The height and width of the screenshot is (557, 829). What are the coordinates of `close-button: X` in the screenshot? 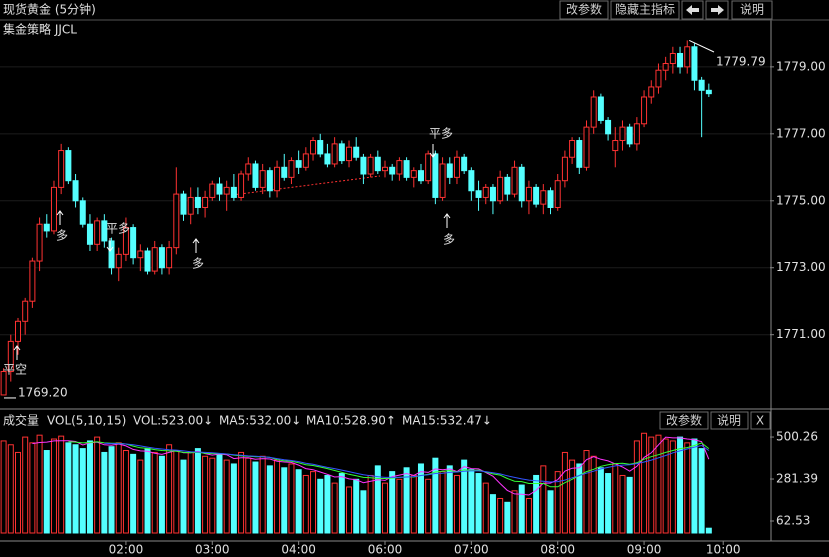 It's located at (760, 420).